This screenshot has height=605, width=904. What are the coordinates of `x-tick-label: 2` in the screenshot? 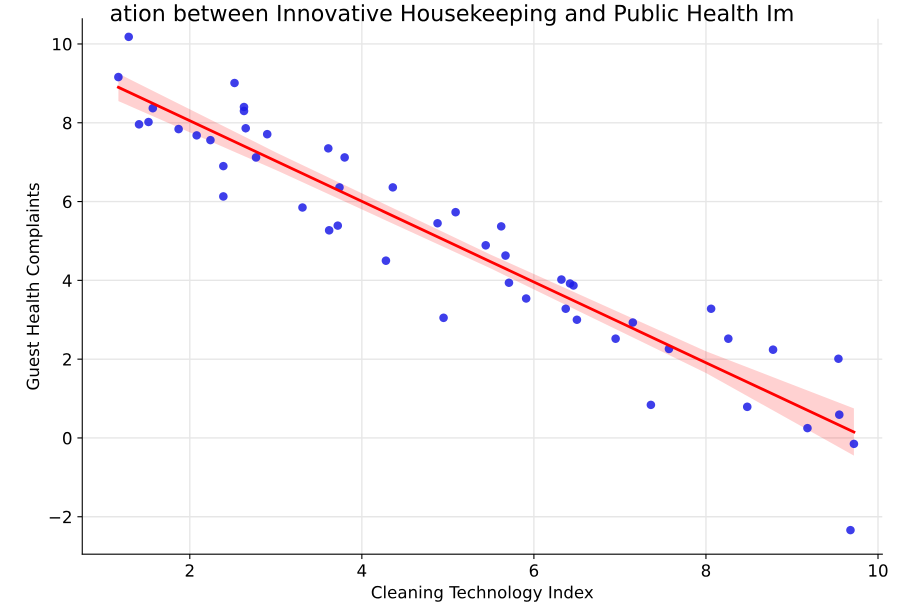 It's located at (190, 570).